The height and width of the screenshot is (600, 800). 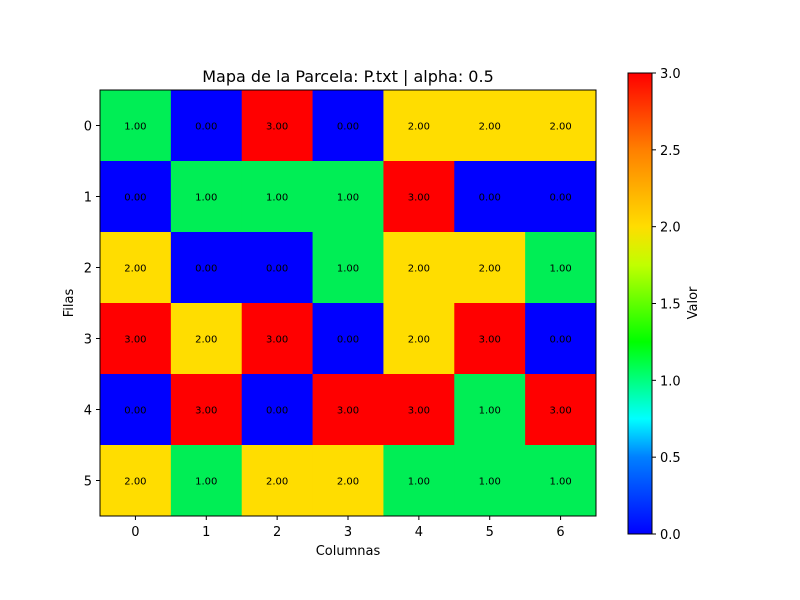 I want to click on y-tick-label: 4, so click(x=88, y=411).